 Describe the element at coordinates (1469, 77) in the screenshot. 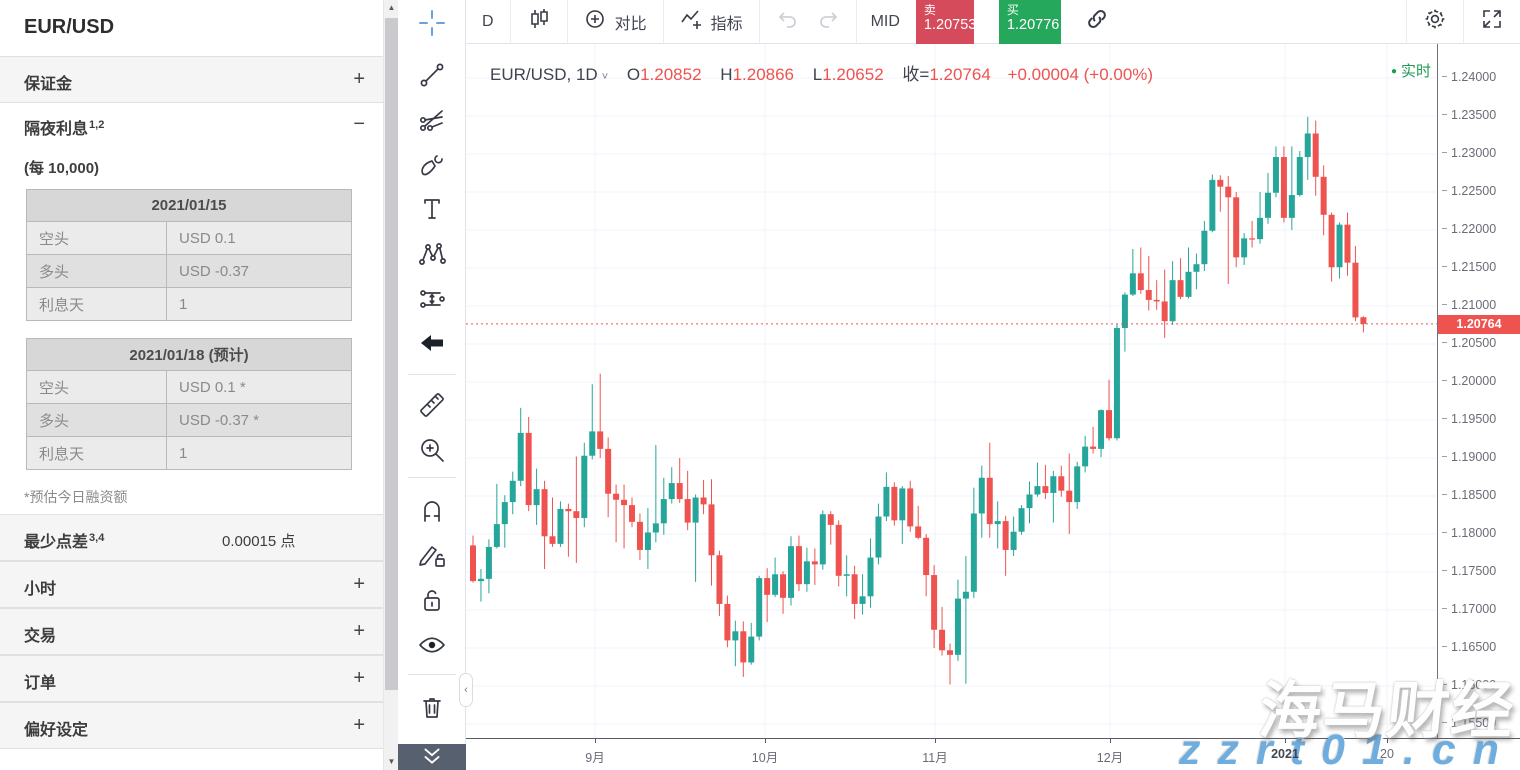

I see `price-tick-label: 1.24000` at that location.